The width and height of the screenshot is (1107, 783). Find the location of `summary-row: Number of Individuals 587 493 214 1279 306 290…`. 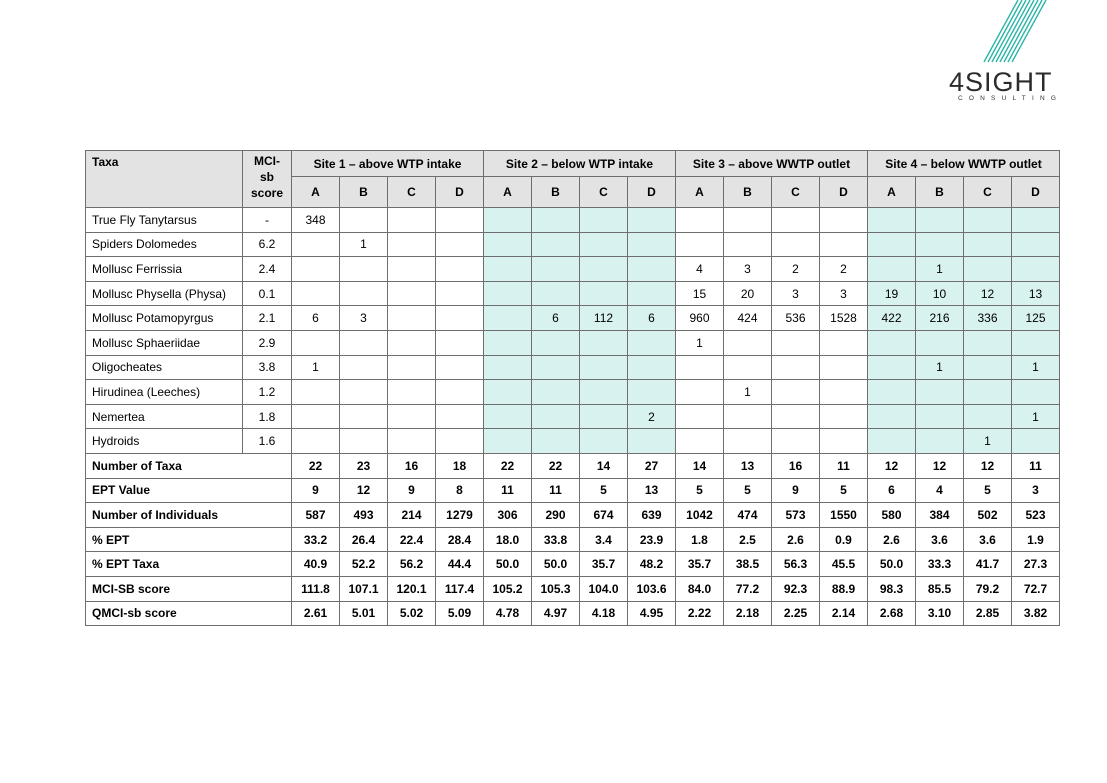

summary-row: Number of Individuals 587 493 214 1279 306 290… is located at coordinates (572, 515).